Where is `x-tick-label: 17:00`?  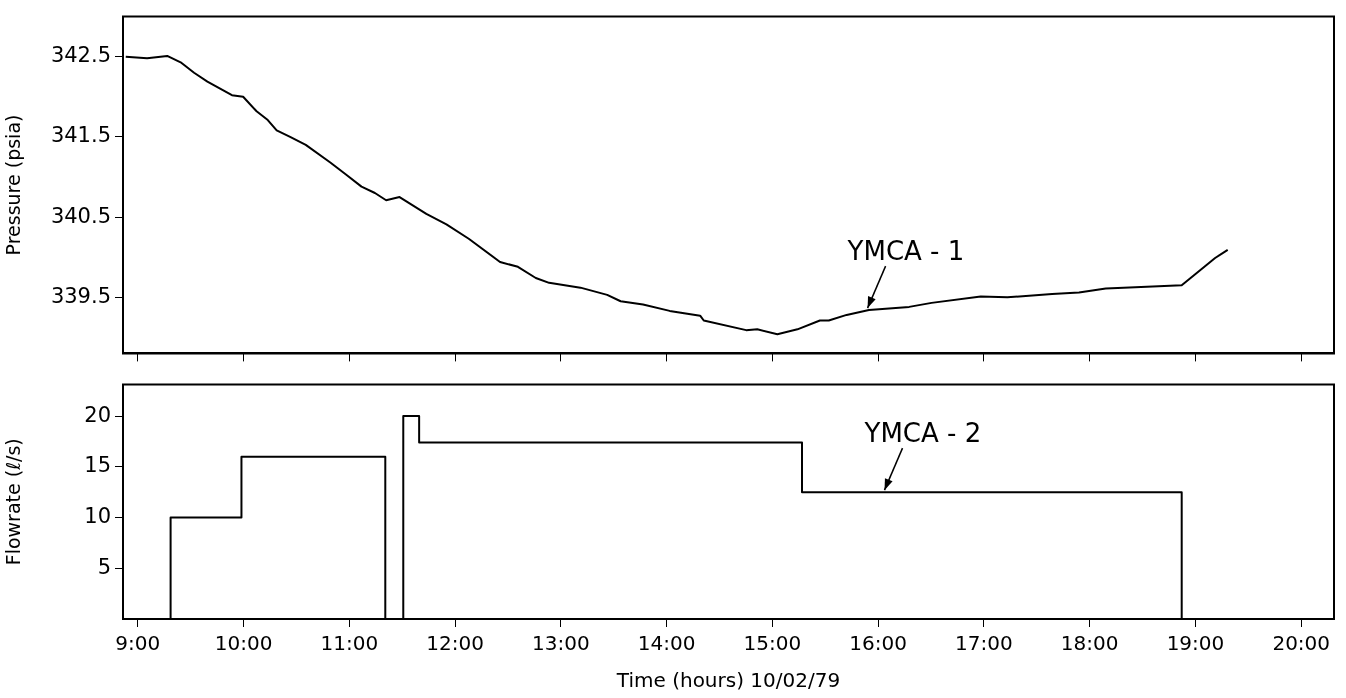
x-tick-label: 17:00 is located at coordinates (984, 643).